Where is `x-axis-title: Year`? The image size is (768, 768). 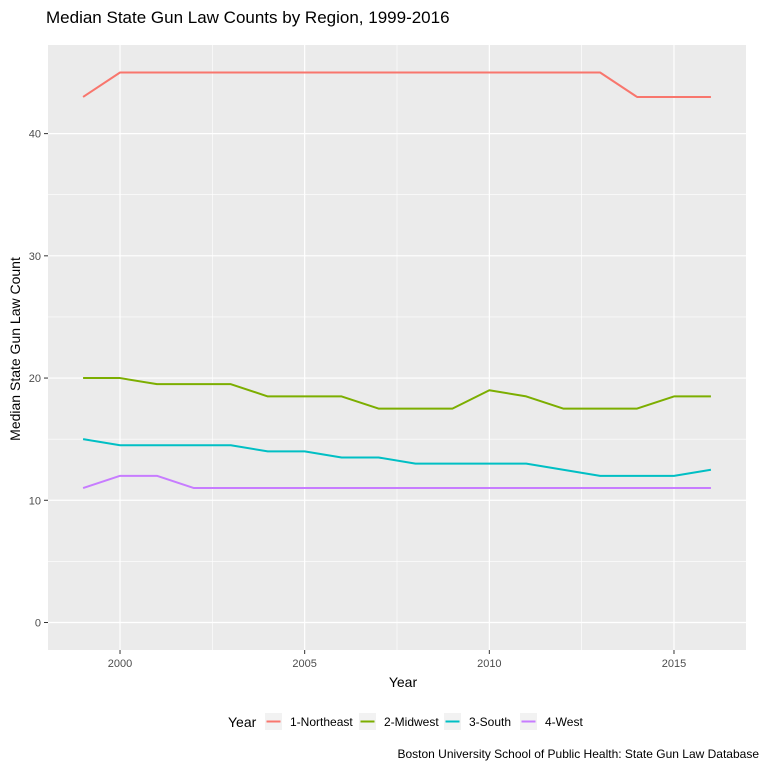 x-axis-title: Year is located at coordinates (403, 682).